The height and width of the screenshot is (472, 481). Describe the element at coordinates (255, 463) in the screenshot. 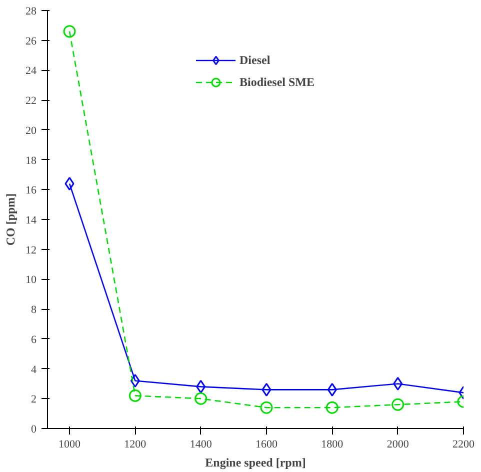

I see `x-axis-title: Engine speed [rpm]` at that location.